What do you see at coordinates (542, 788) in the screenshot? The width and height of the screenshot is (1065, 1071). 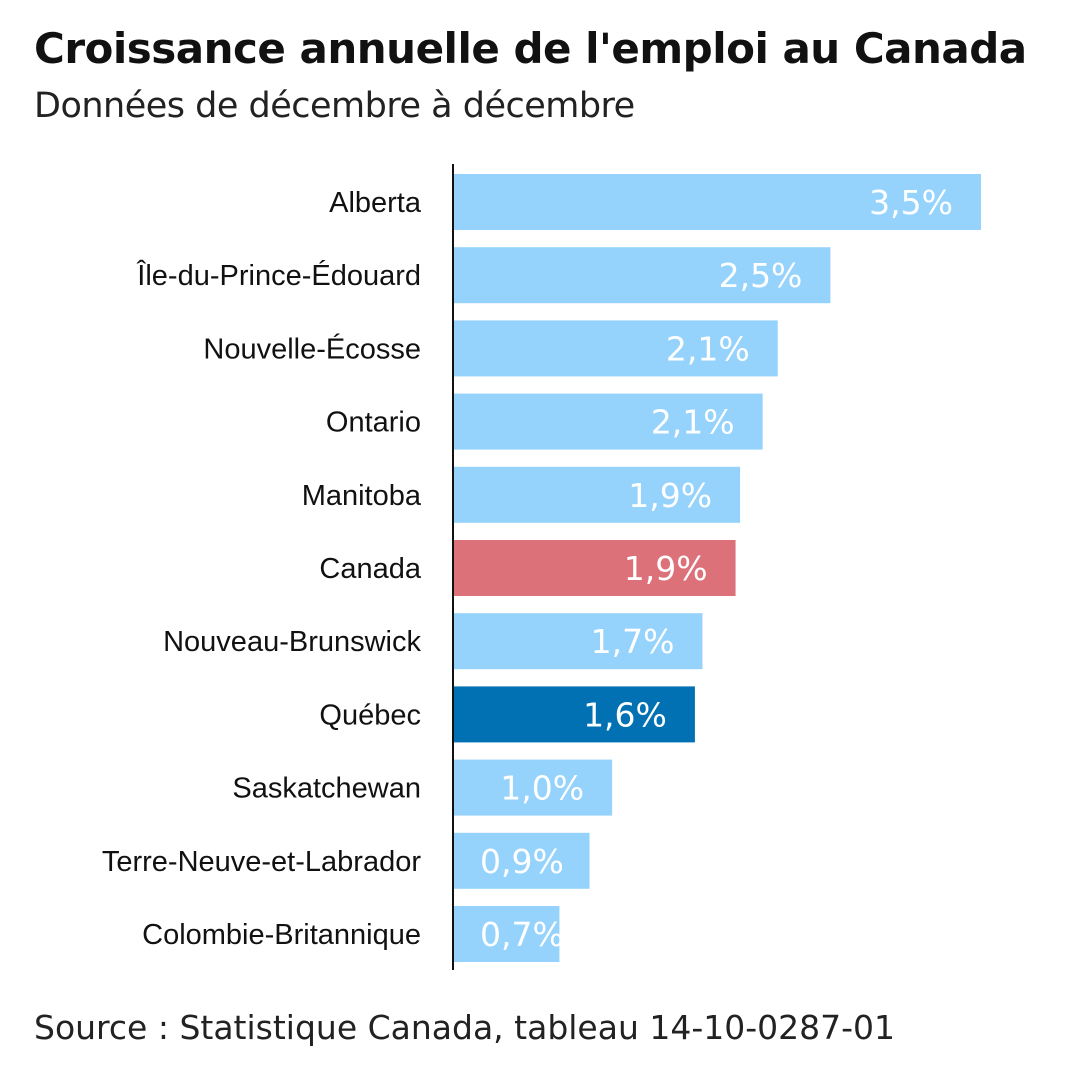 I see `value-label: 1,0%` at bounding box center [542, 788].